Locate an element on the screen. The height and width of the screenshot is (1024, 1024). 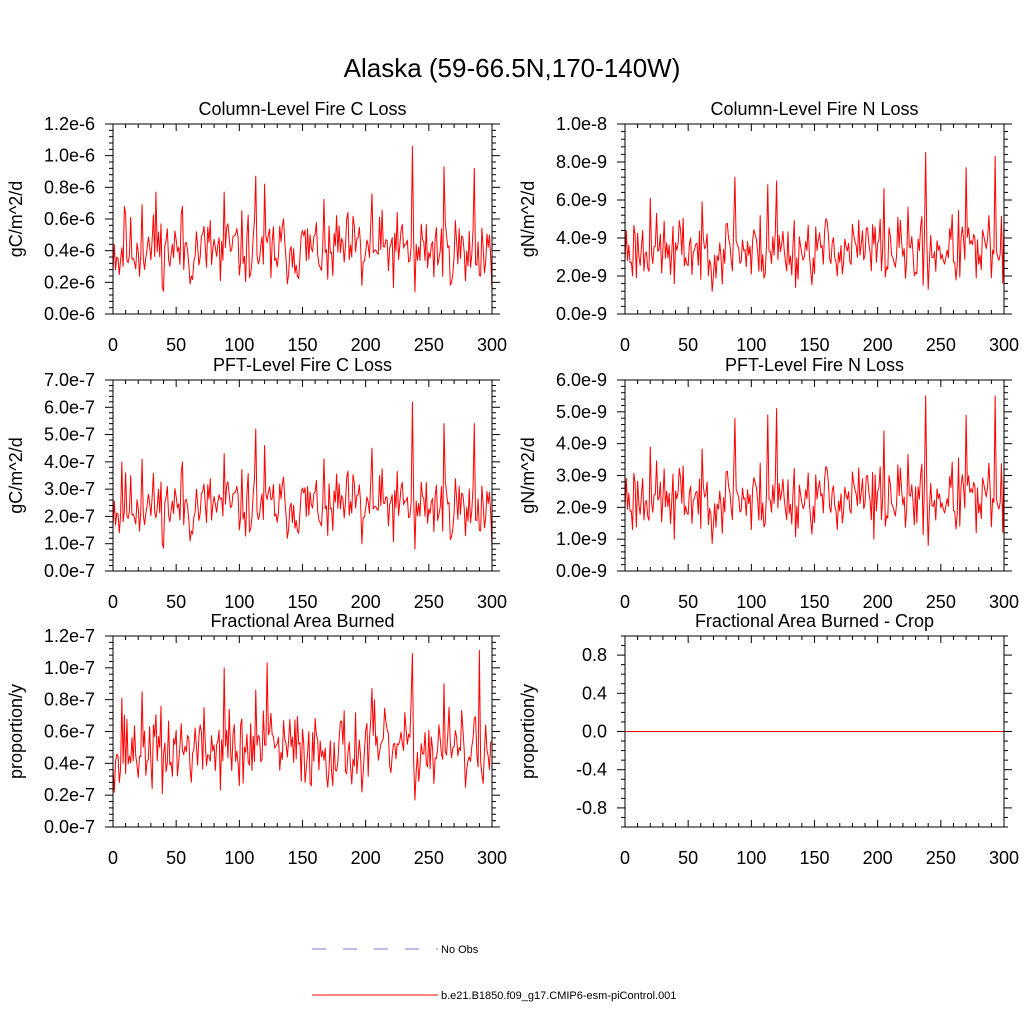
x-tick-label-column-level-fire-c-loss: 200 is located at coordinates (366, 345).